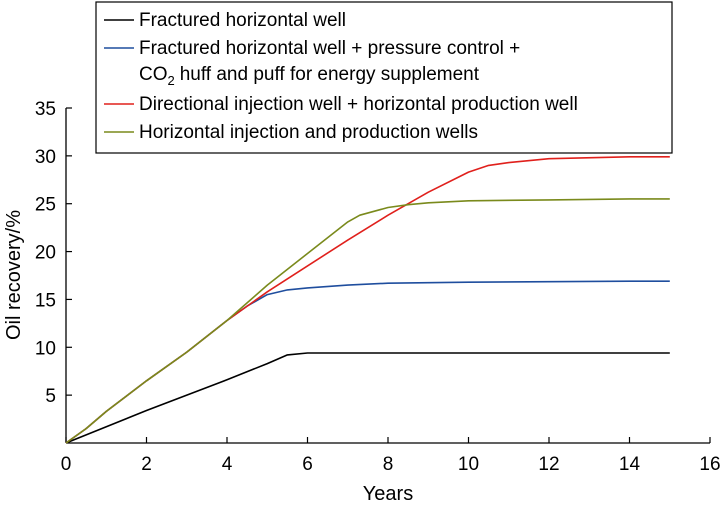 This screenshot has width=721, height=509. I want to click on x-tick-label: 8, so click(388, 464).